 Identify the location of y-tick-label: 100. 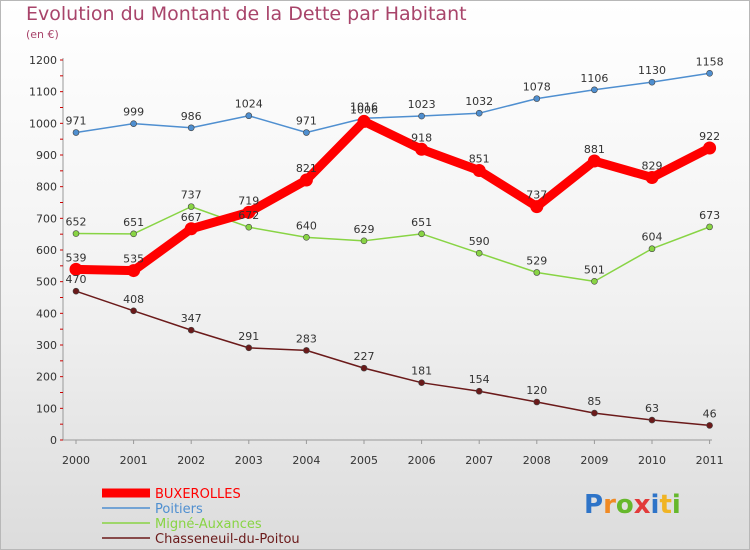
(46, 408).